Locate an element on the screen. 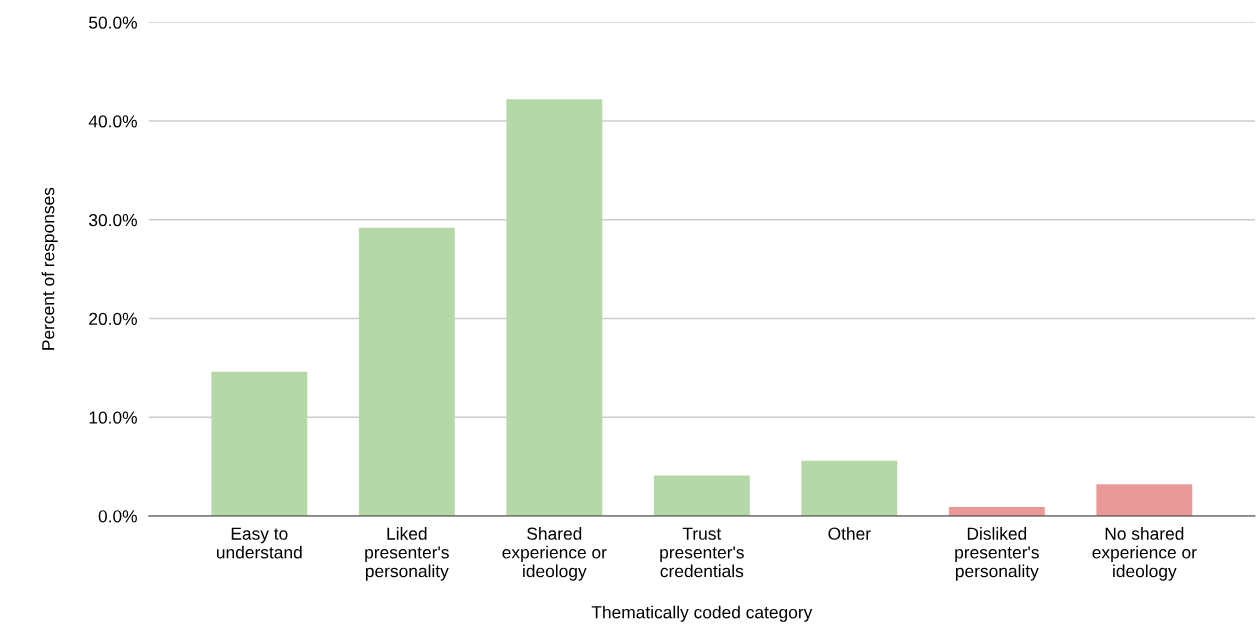 The image size is (1260, 637). x-tick-label: No shared experience or ideology is located at coordinates (1144, 554).